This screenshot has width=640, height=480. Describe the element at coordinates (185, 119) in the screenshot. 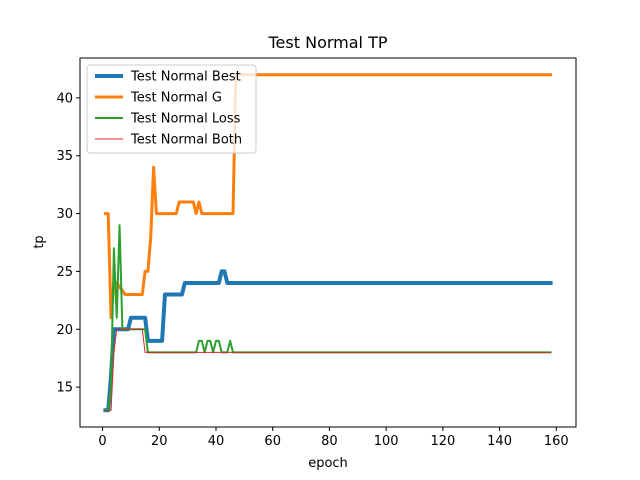

I see `legend-label: Test Normal Loss` at that location.